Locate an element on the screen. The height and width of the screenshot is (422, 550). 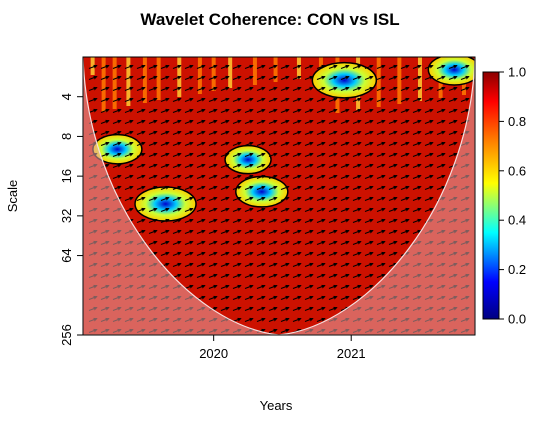
x-axis-label: Years is located at coordinates (276, 405).